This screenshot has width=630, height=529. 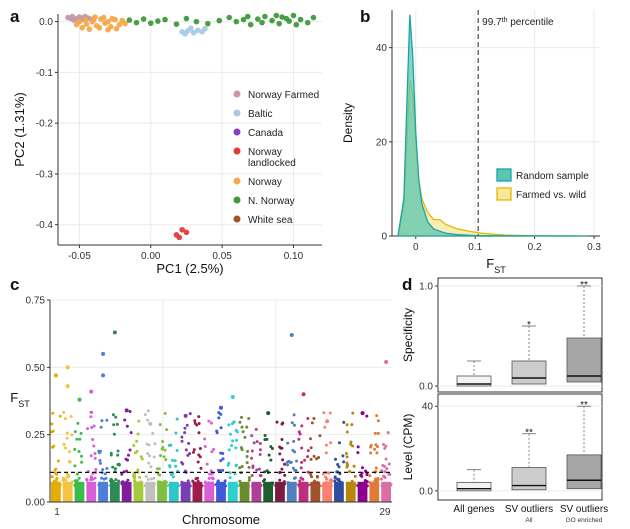 What do you see at coordinates (407, 284) in the screenshot?
I see `panel-label-d: d` at bounding box center [407, 284].